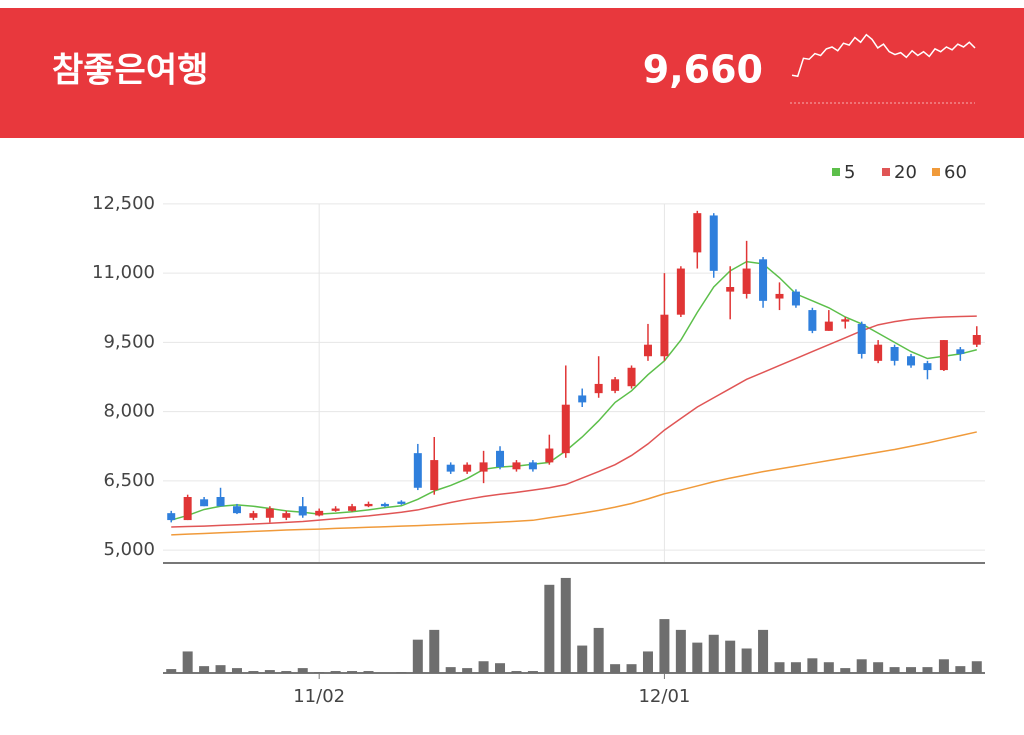 This screenshot has width=1024, height=735. Describe the element at coordinates (130, 71) in the screenshot. I see `stock-name: 참좋은여행` at that location.